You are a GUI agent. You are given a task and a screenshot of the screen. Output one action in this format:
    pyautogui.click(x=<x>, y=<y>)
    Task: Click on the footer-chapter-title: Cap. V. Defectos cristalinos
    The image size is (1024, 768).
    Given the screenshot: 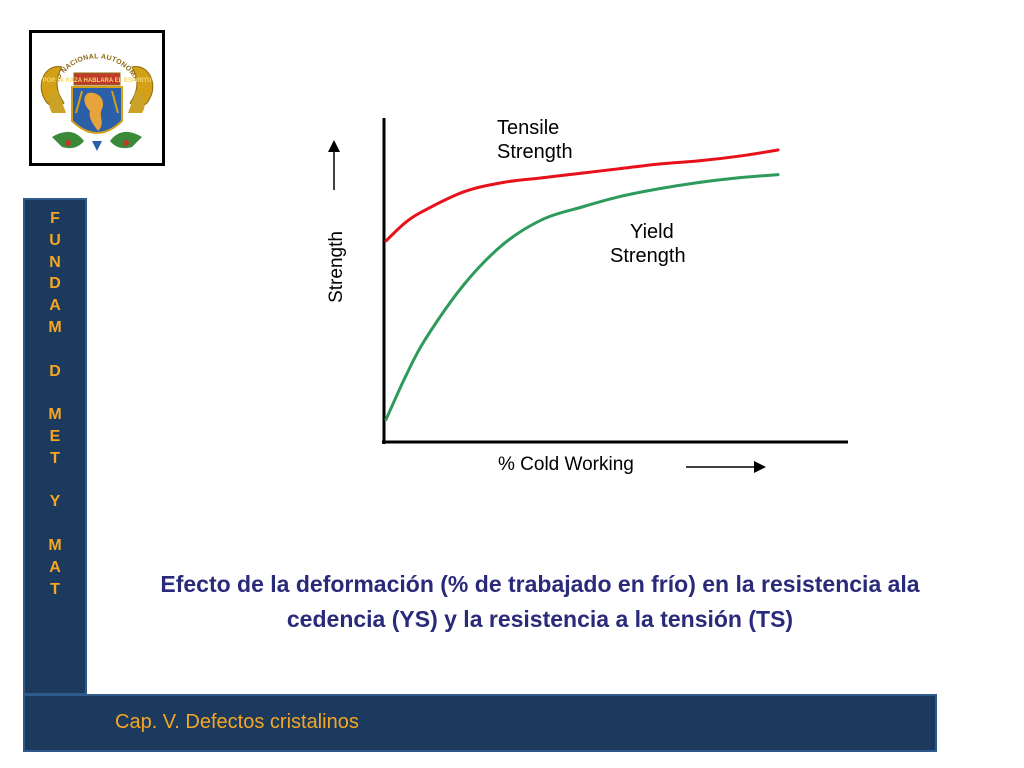 What is the action you would take?
    pyautogui.click(x=237, y=722)
    